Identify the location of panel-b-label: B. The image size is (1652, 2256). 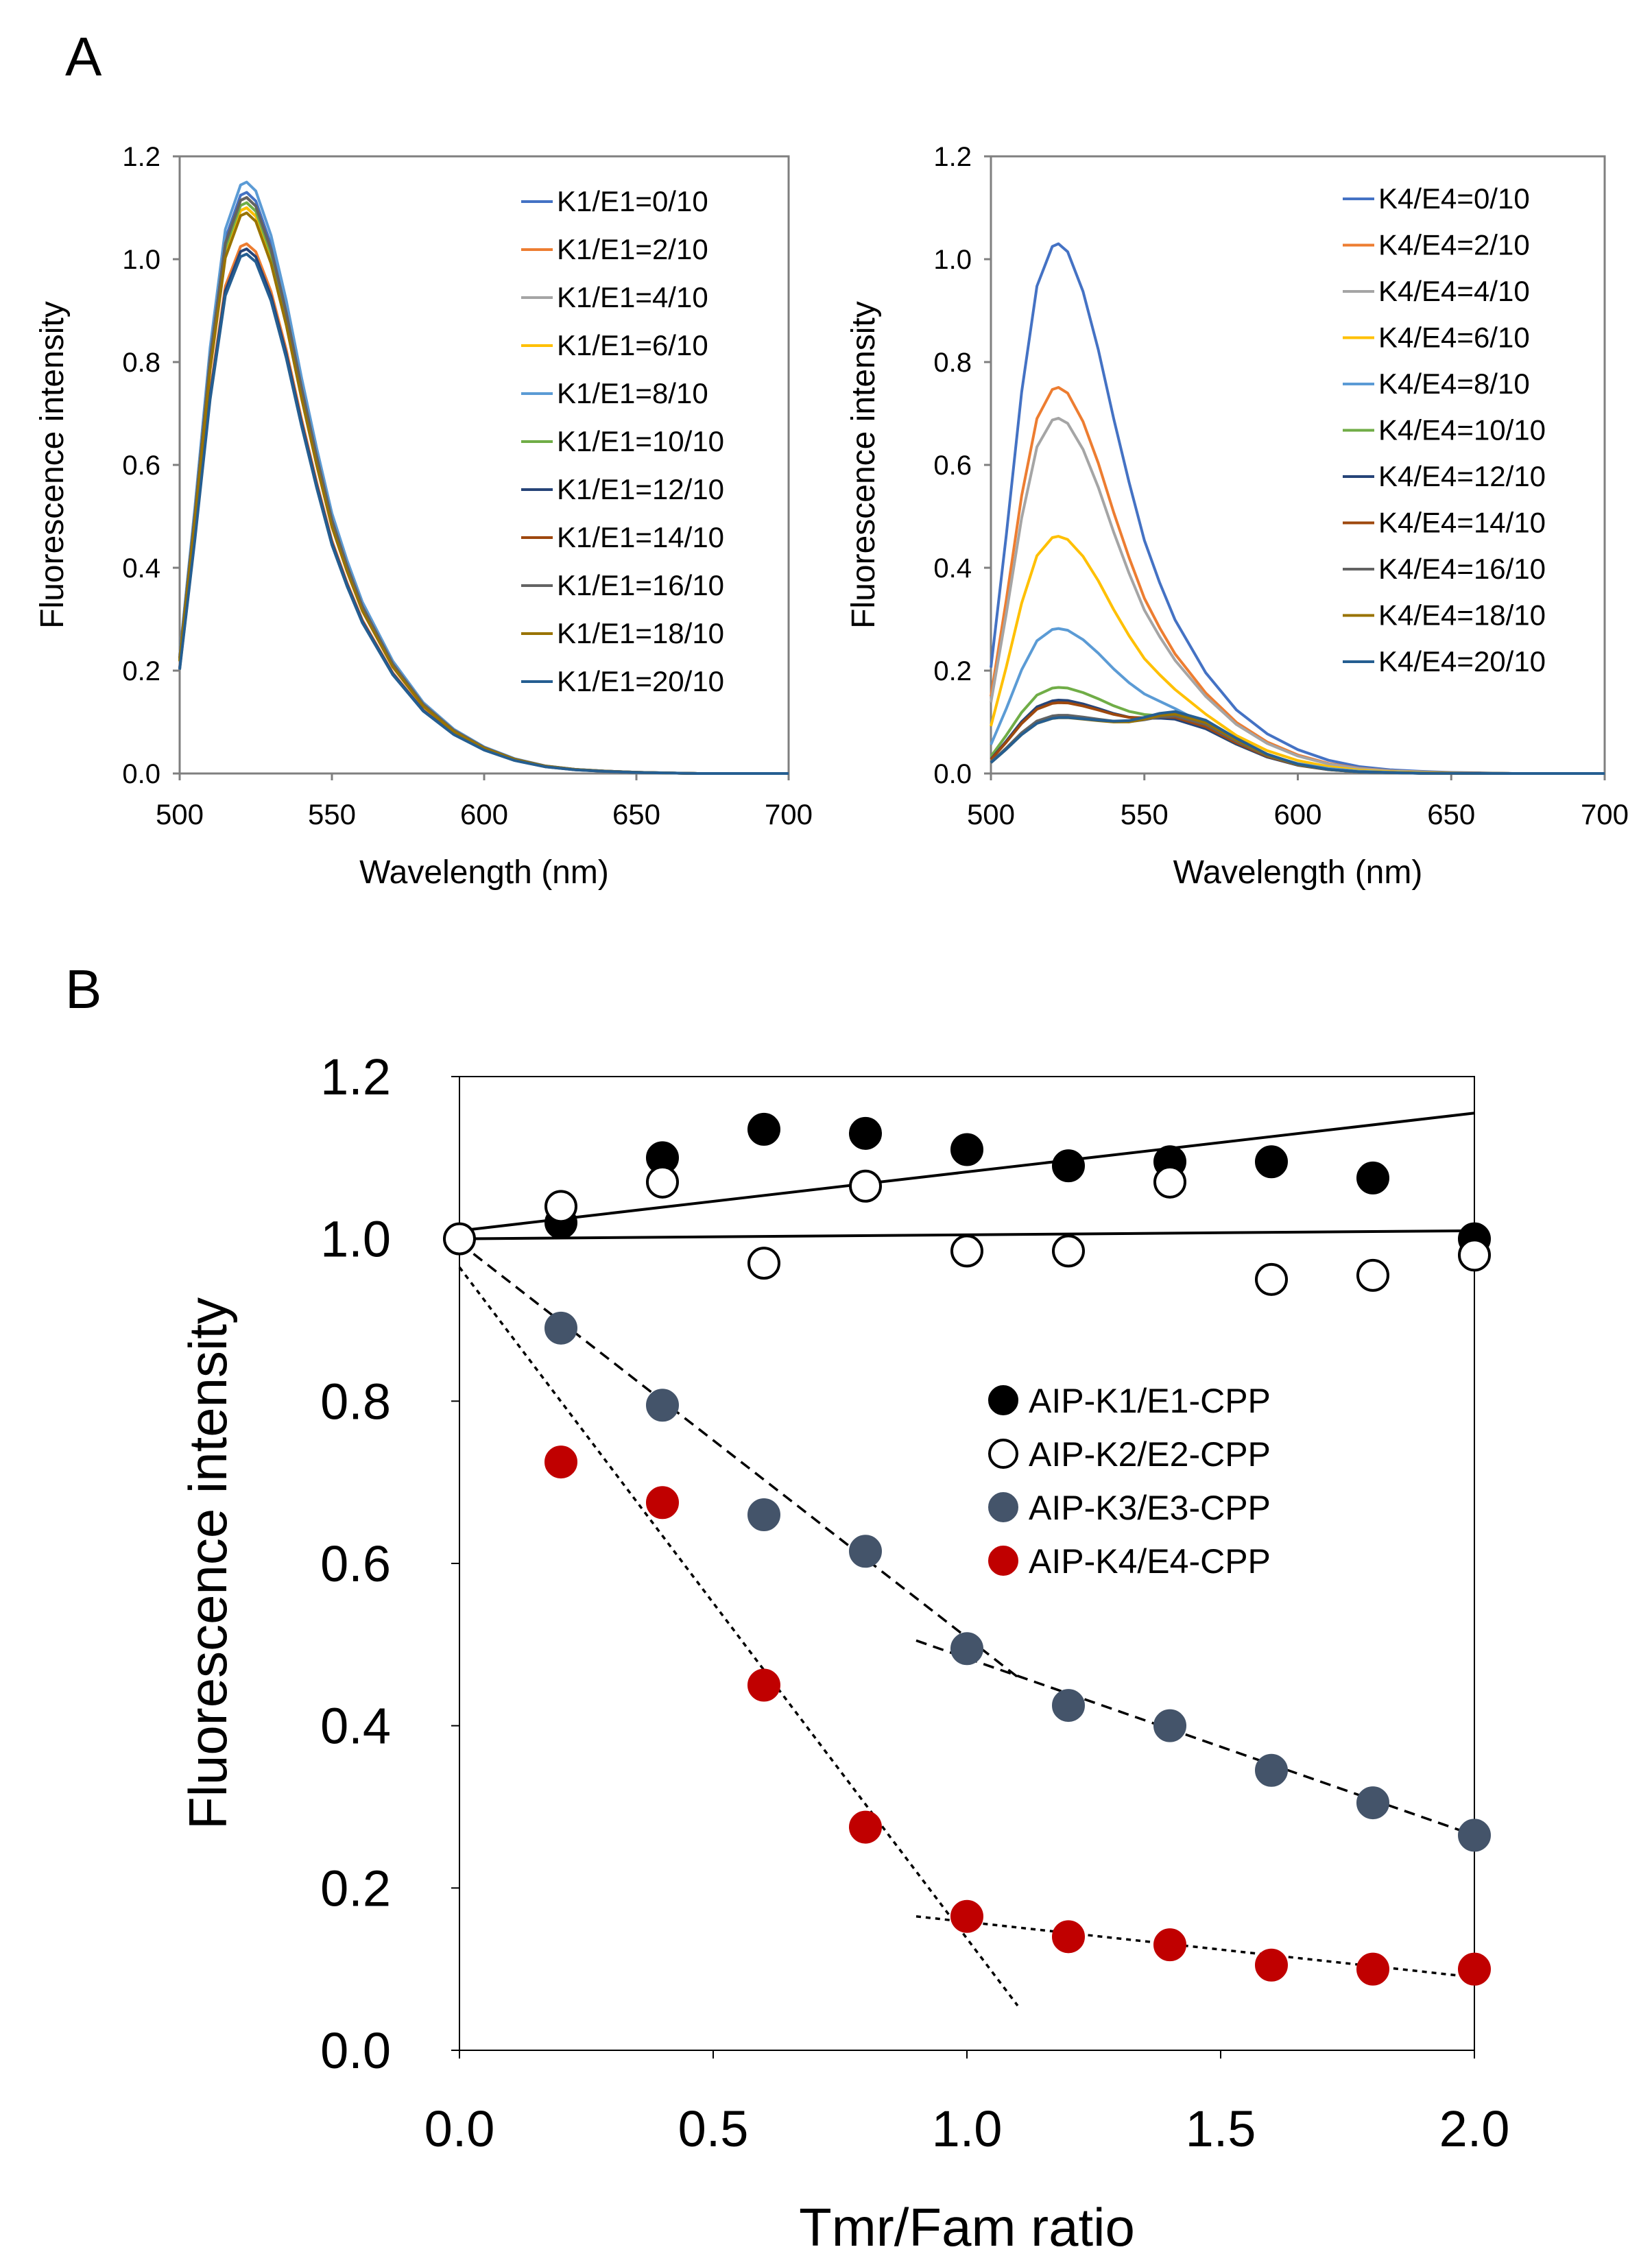
(83, 989).